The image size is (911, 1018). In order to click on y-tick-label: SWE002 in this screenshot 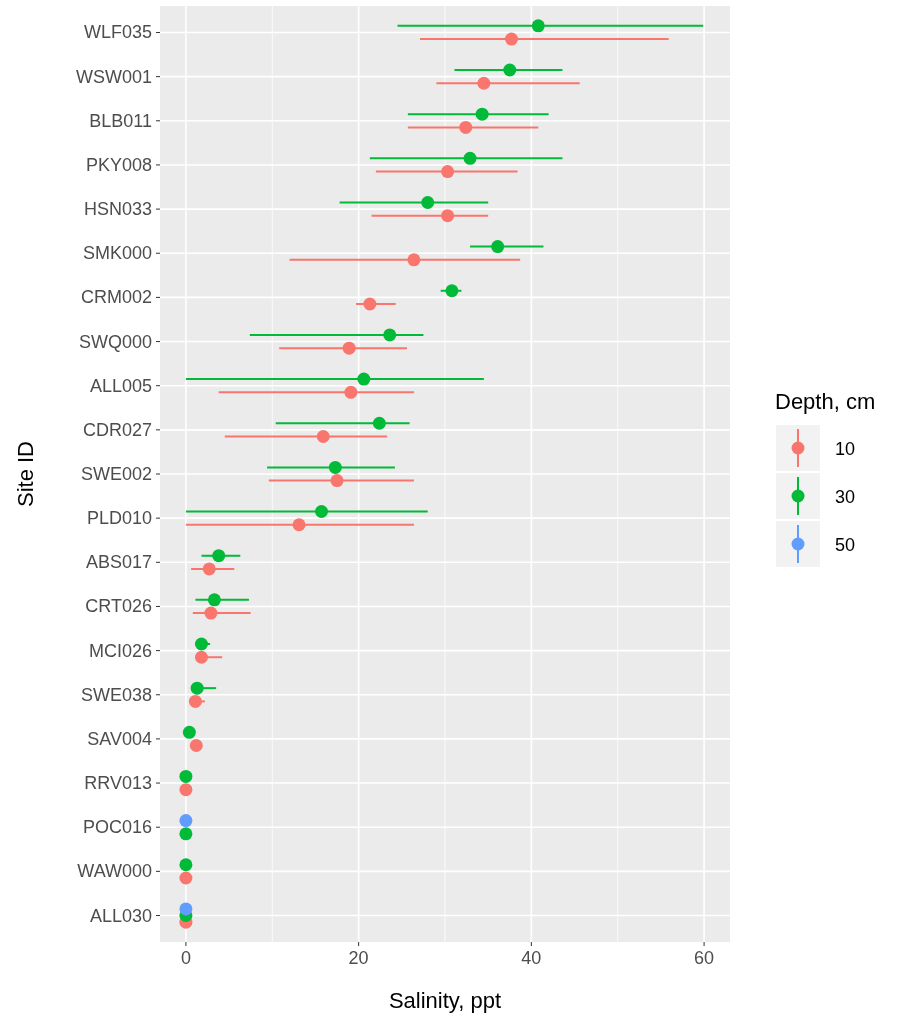, I will do `click(116, 474)`.